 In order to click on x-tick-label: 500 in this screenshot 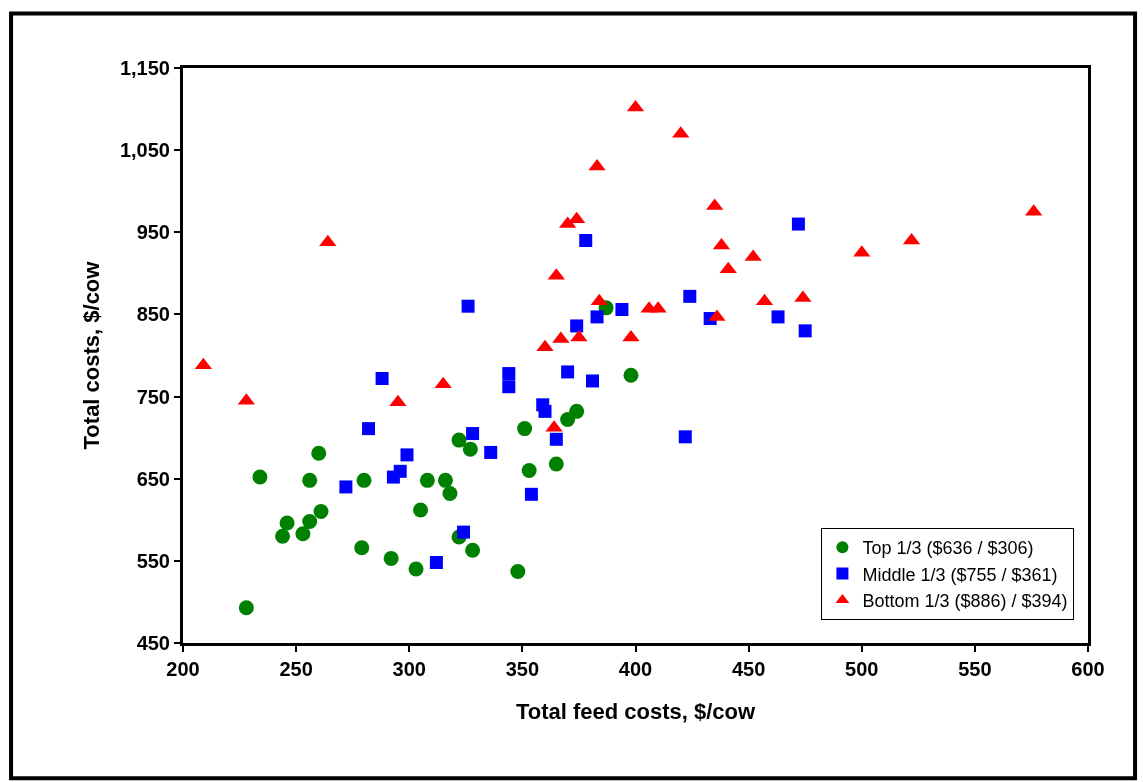, I will do `click(862, 669)`.